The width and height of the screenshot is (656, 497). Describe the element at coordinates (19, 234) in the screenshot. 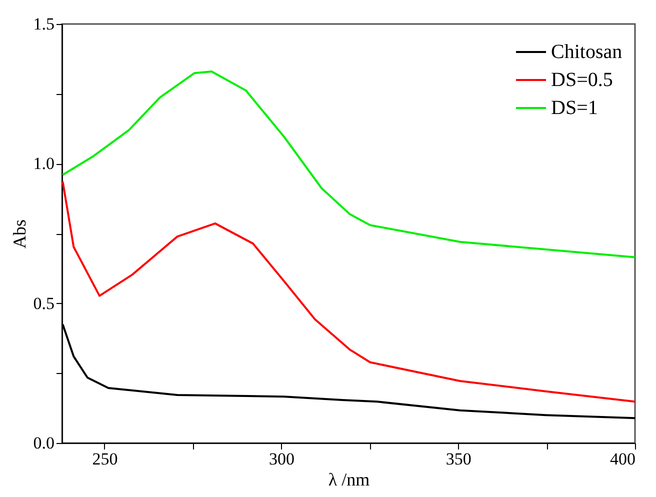

I see `y-axis-title: Abs` at that location.